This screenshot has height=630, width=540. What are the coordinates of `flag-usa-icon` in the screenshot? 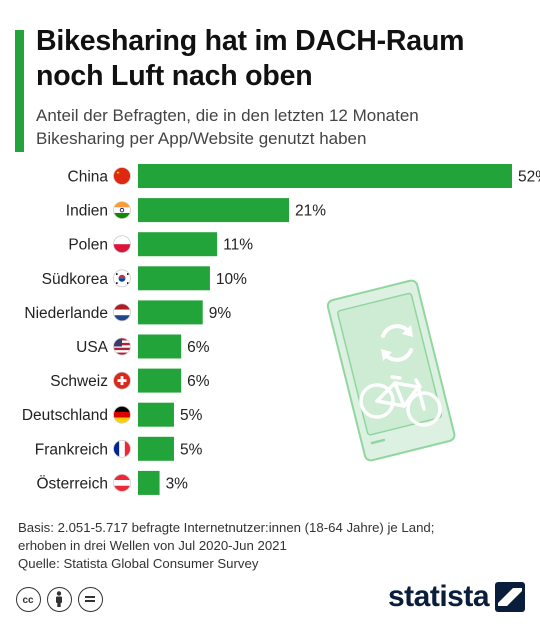 It's located at (122, 346).